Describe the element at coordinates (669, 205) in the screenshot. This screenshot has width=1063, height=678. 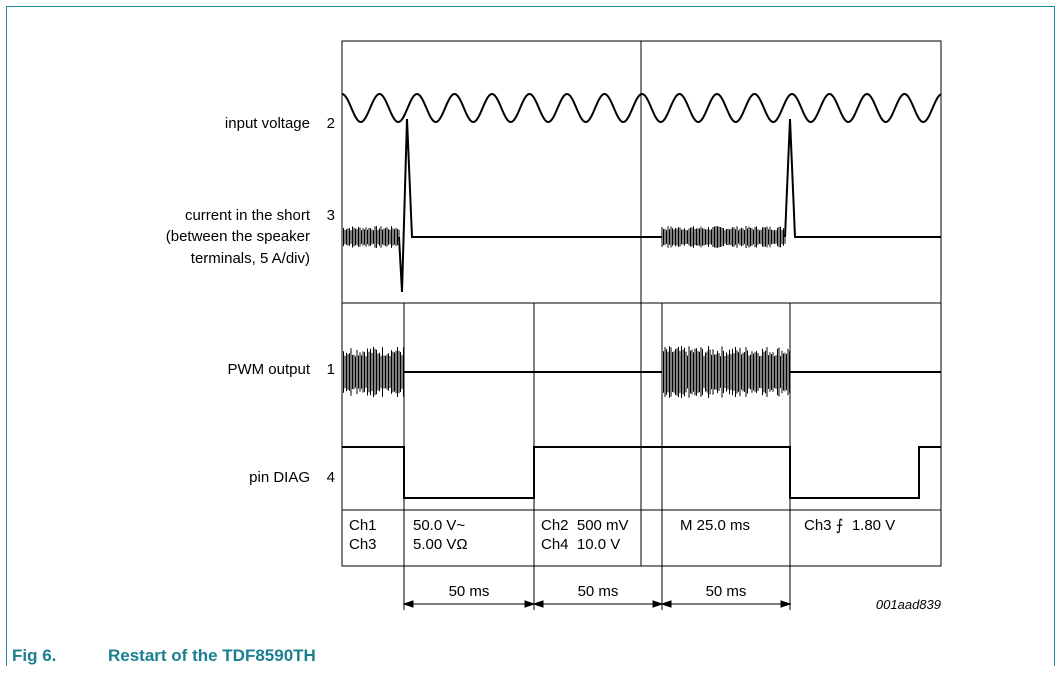
I see `current-trace` at that location.